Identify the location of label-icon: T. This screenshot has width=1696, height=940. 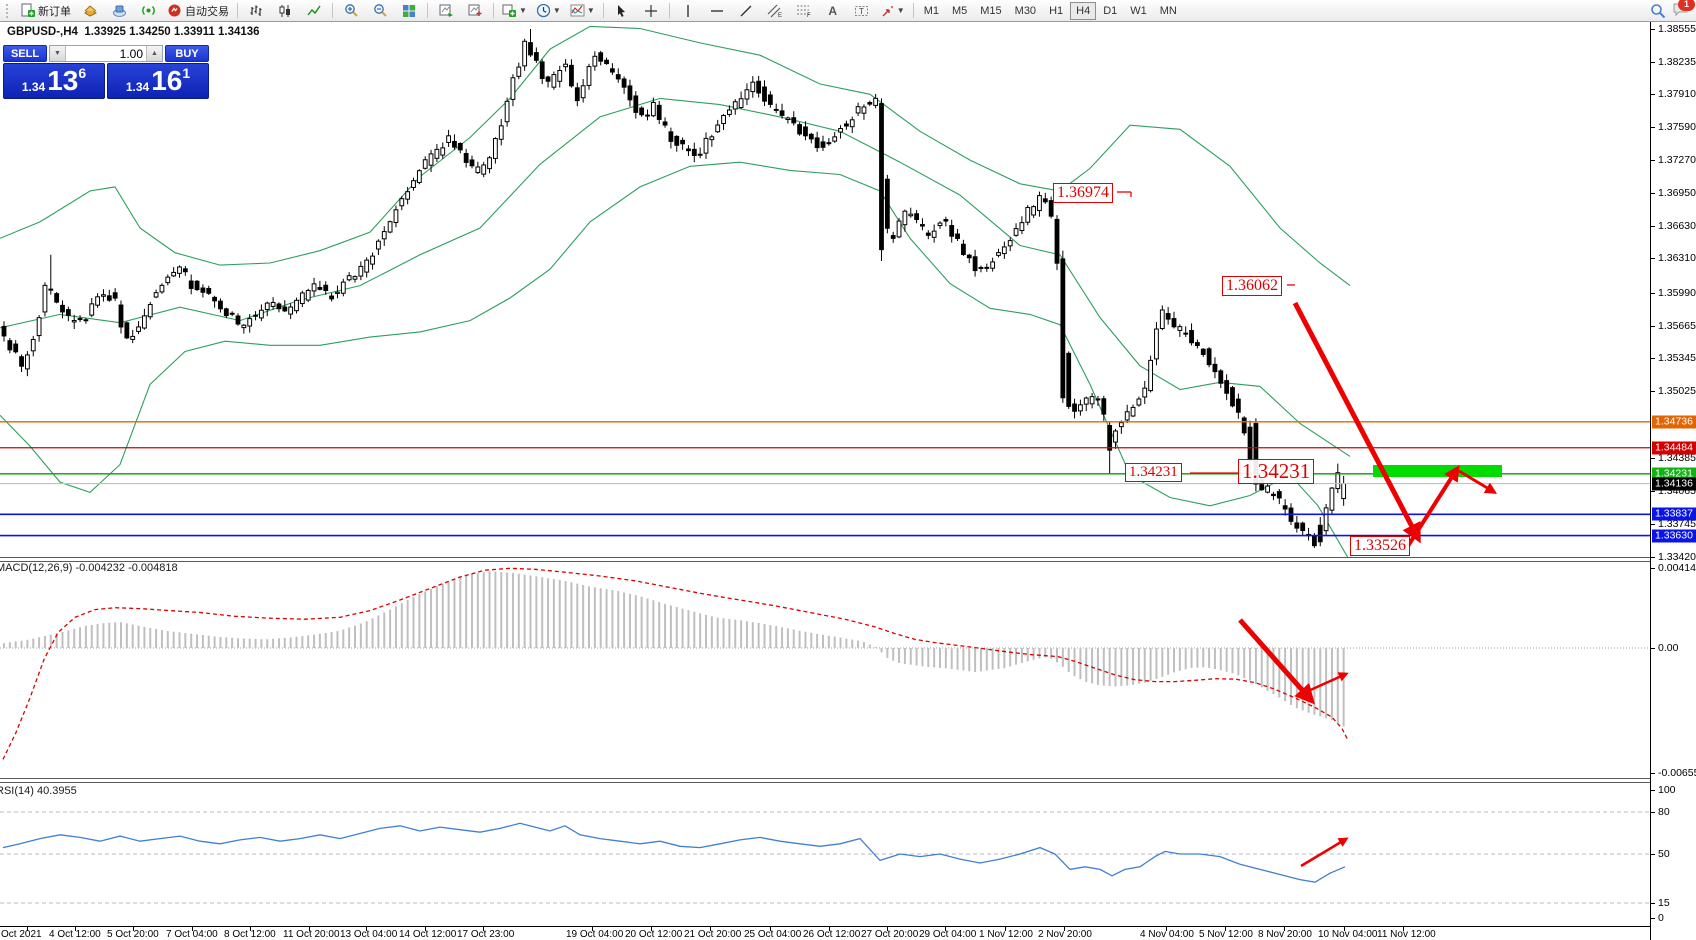
(862, 10).